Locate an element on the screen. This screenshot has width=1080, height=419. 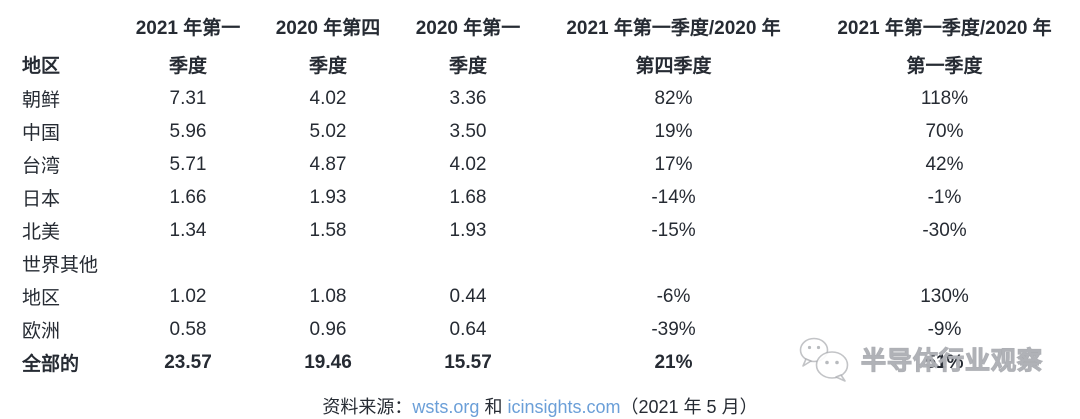
change-yoy-cell: 118% is located at coordinates (944, 98).